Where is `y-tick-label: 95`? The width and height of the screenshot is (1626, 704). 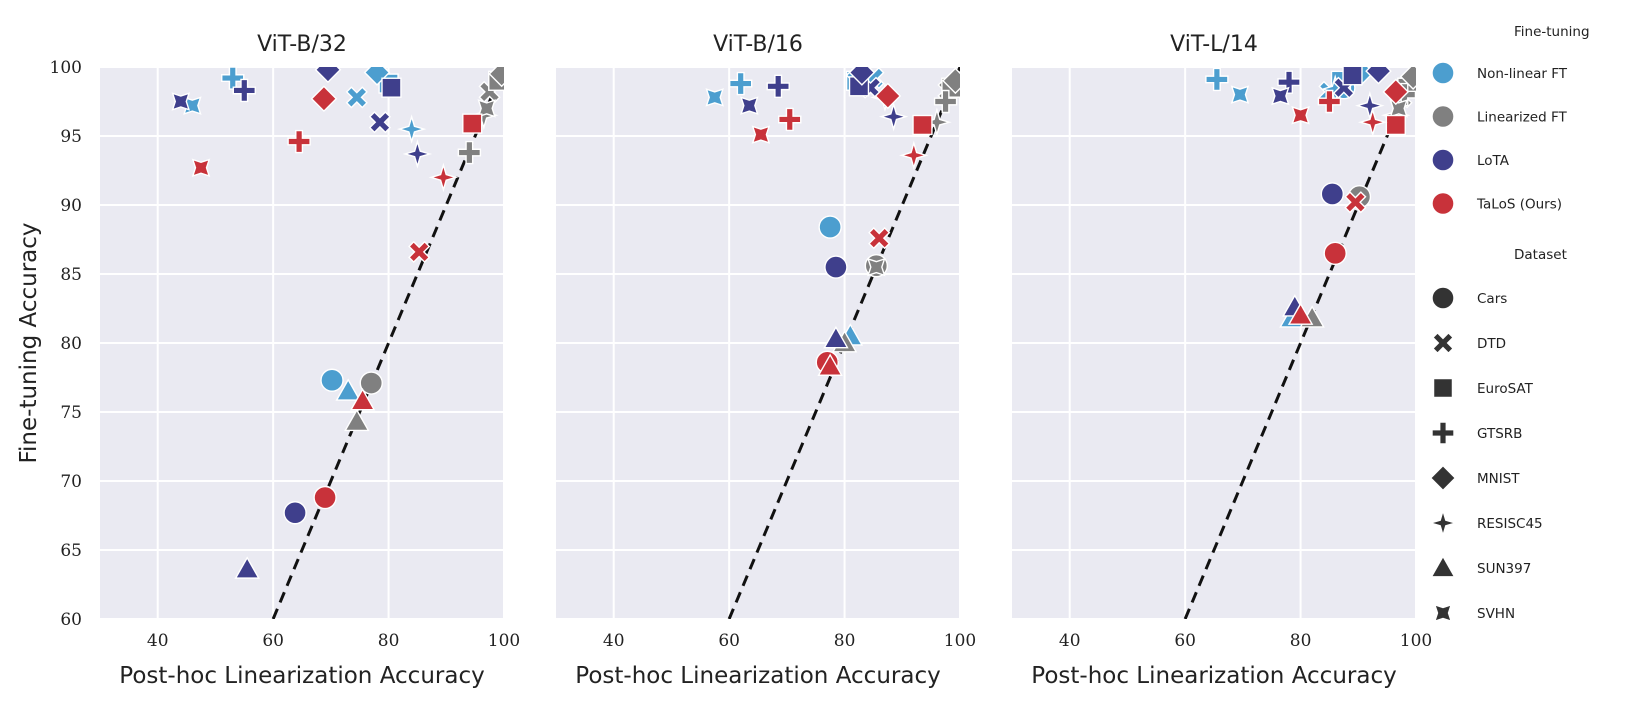 y-tick-label: 95 is located at coordinates (71, 137).